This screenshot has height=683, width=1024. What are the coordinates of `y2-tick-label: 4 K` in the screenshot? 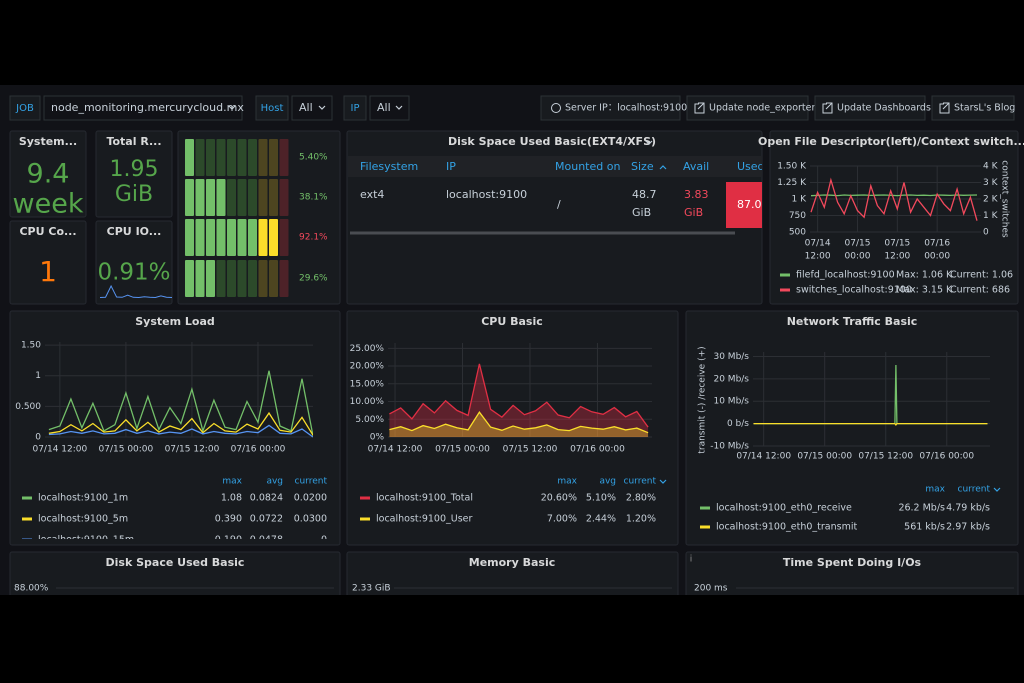 It's located at (991, 167).